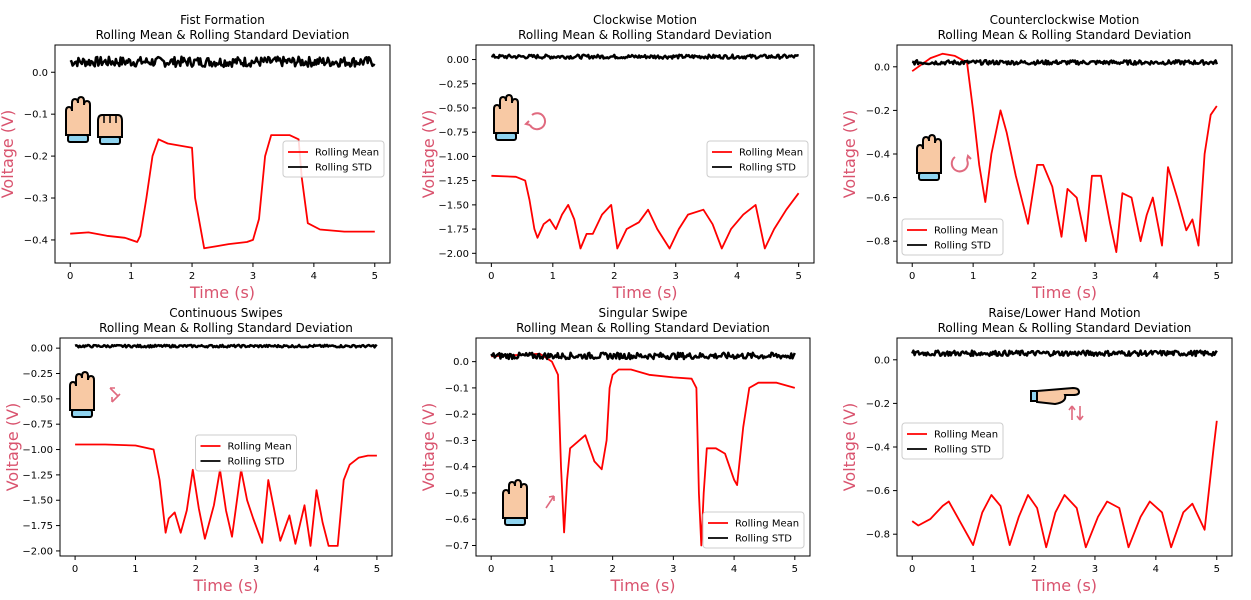 The height and width of the screenshot is (600, 1251). Describe the element at coordinates (1065, 20) in the screenshot. I see `chart-title: Counterclockwise Motion` at that location.